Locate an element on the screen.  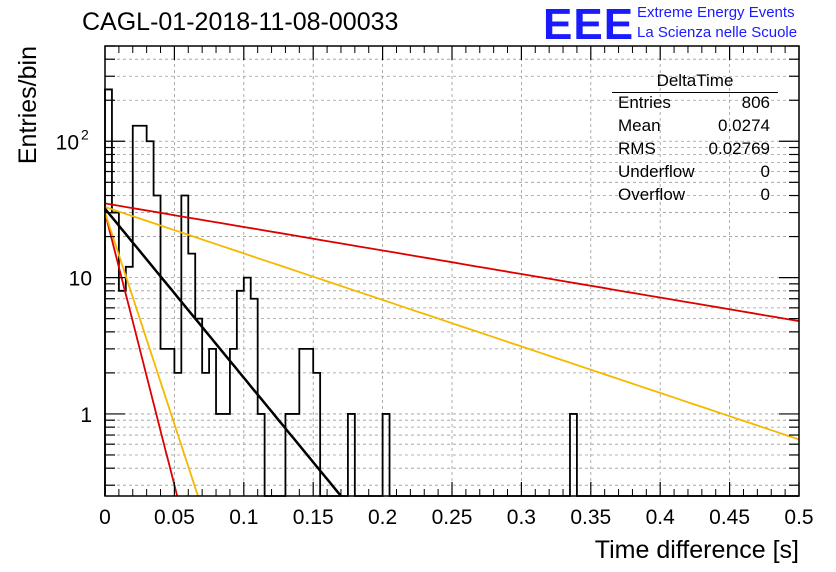
x-tick-labels: 0 0.05 0.1 0.15 0.2 0.25 0.3 0.35 0.4 0.45 0.5 is located at coordinates (456, 517).